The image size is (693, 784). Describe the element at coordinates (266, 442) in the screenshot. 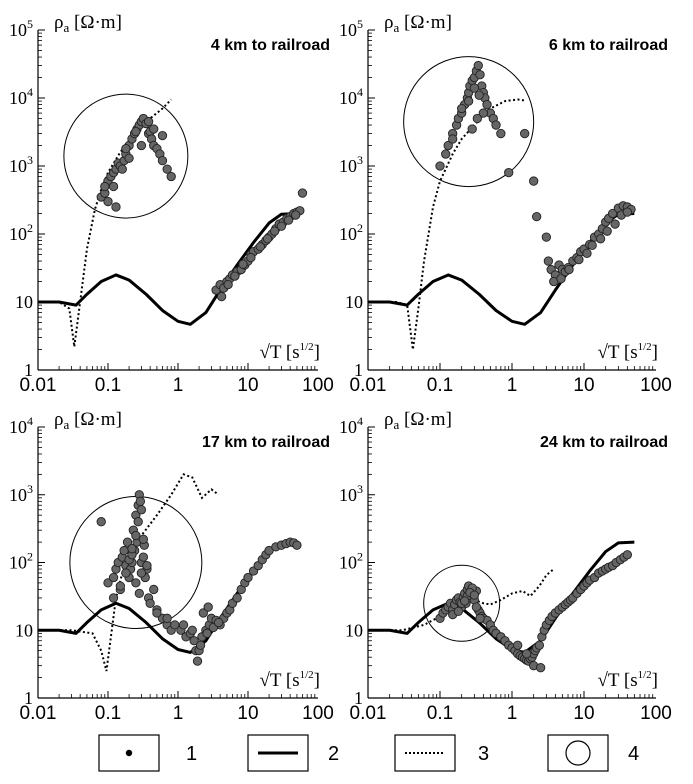

I see `panel-title-17km: 17 km to railroad` at that location.